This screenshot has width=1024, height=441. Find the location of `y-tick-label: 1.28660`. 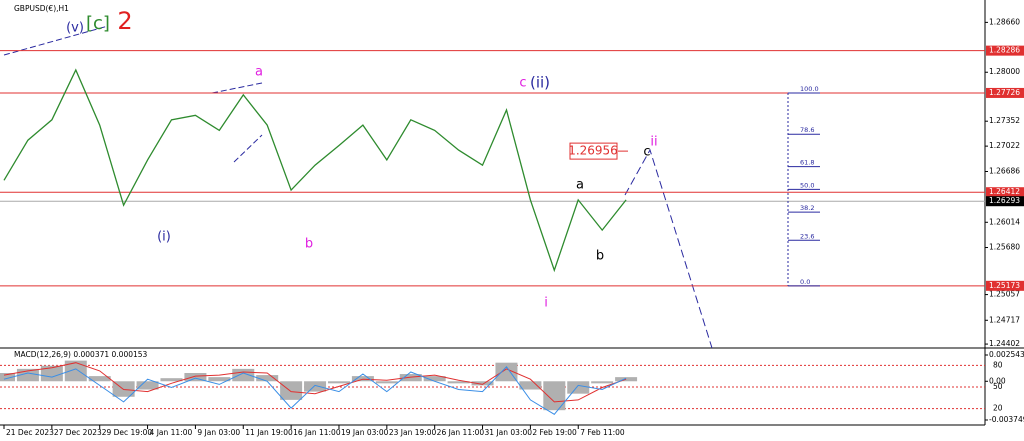

y-tick-label: 1.28660 is located at coordinates (1004, 21).